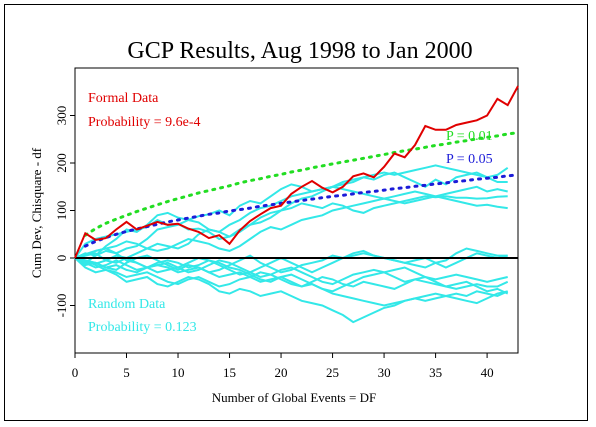  What do you see at coordinates (144, 122) in the screenshot?
I see `formal-probability: Probability = 9.6e-4` at bounding box center [144, 122].